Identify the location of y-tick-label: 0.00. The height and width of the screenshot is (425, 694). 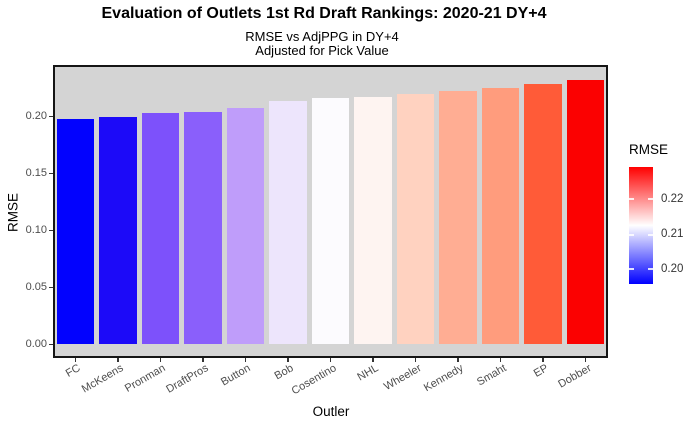
(36, 343).